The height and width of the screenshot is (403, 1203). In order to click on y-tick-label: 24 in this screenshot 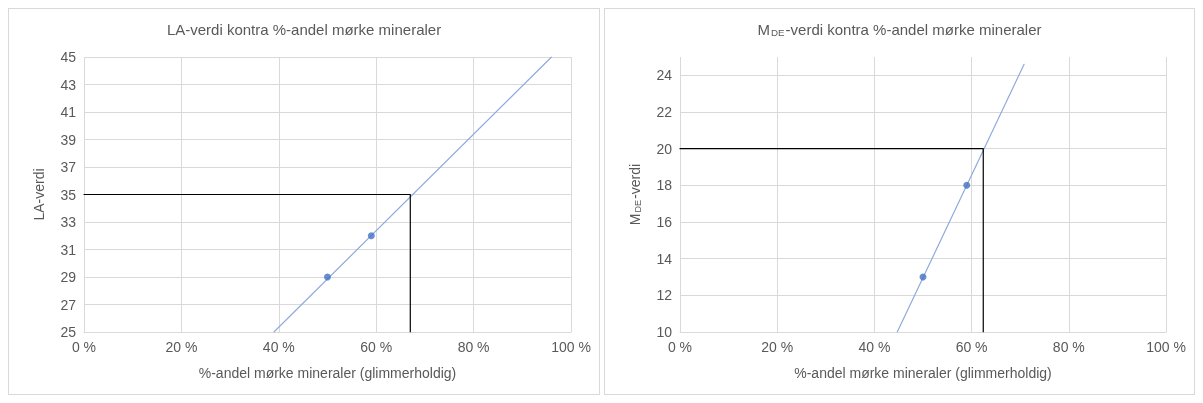, I will do `click(664, 75)`.